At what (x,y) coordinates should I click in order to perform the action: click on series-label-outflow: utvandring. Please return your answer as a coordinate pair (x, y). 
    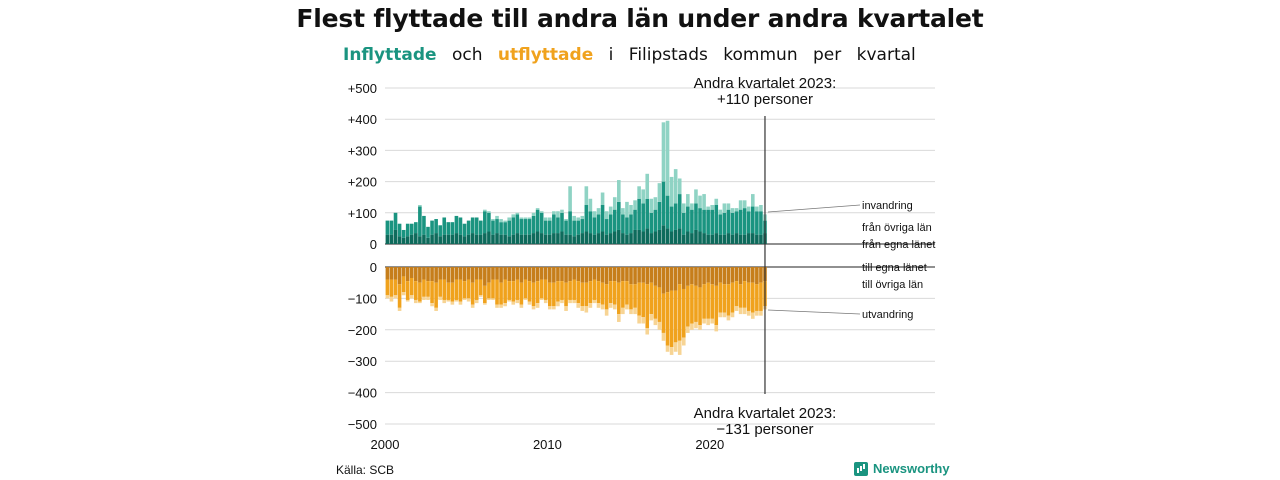
    Looking at the image, I should click on (887, 315).